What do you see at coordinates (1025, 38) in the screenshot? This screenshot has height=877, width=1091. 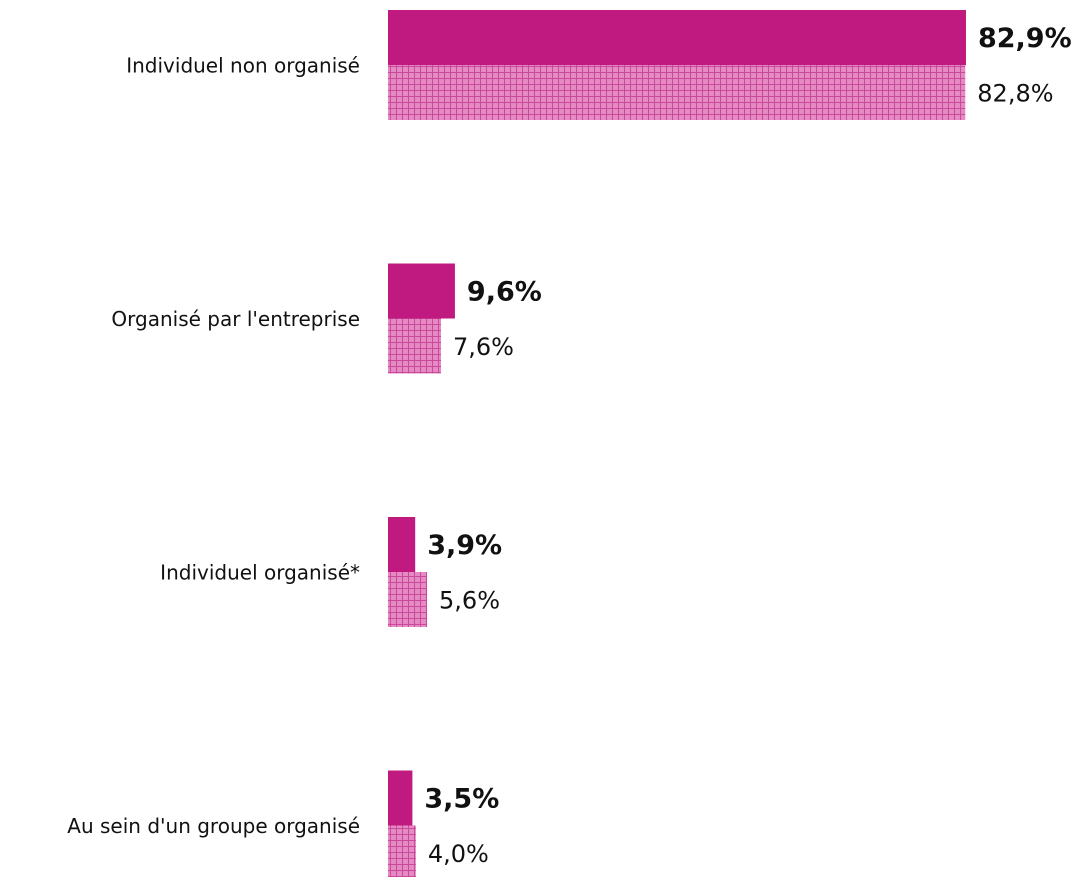 I see `value-label: 82,9%` at bounding box center [1025, 38].